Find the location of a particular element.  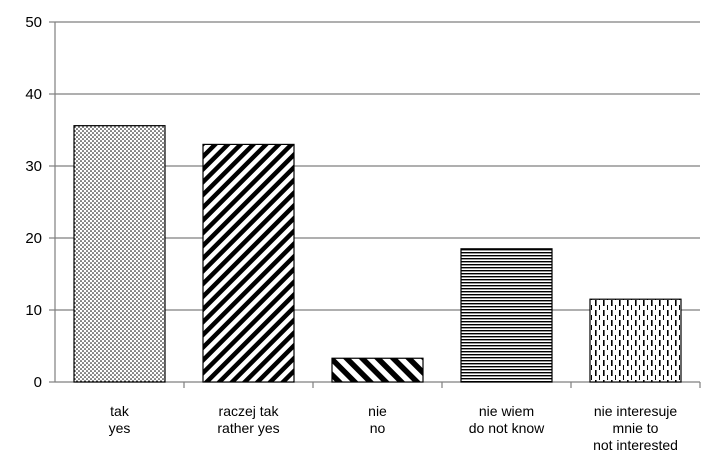

x-tick-label: not interested is located at coordinates (635, 445).